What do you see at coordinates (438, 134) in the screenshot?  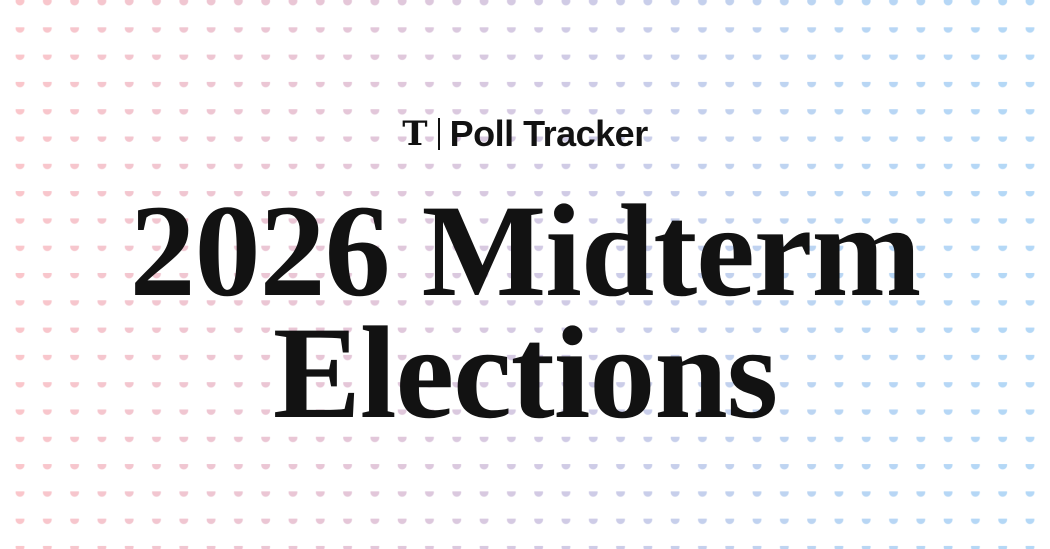 I see `divider` at bounding box center [438, 134].